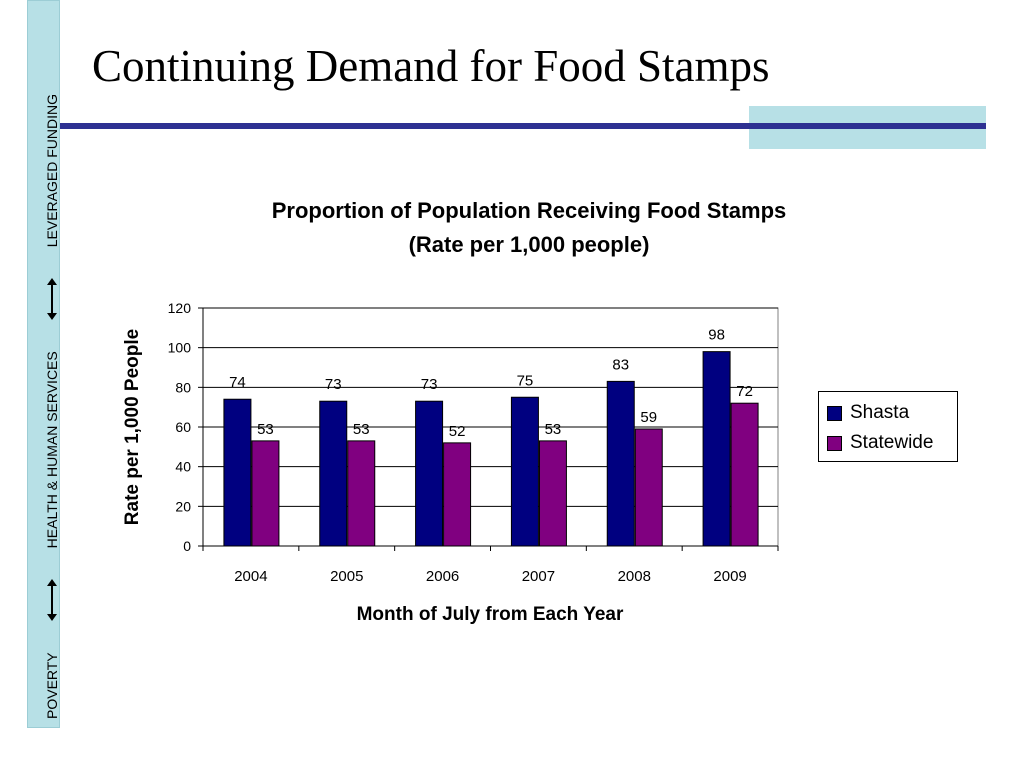 The image size is (1024, 768). What do you see at coordinates (490, 614) in the screenshot?
I see `x-axis-label: Month of July from Each Year` at bounding box center [490, 614].